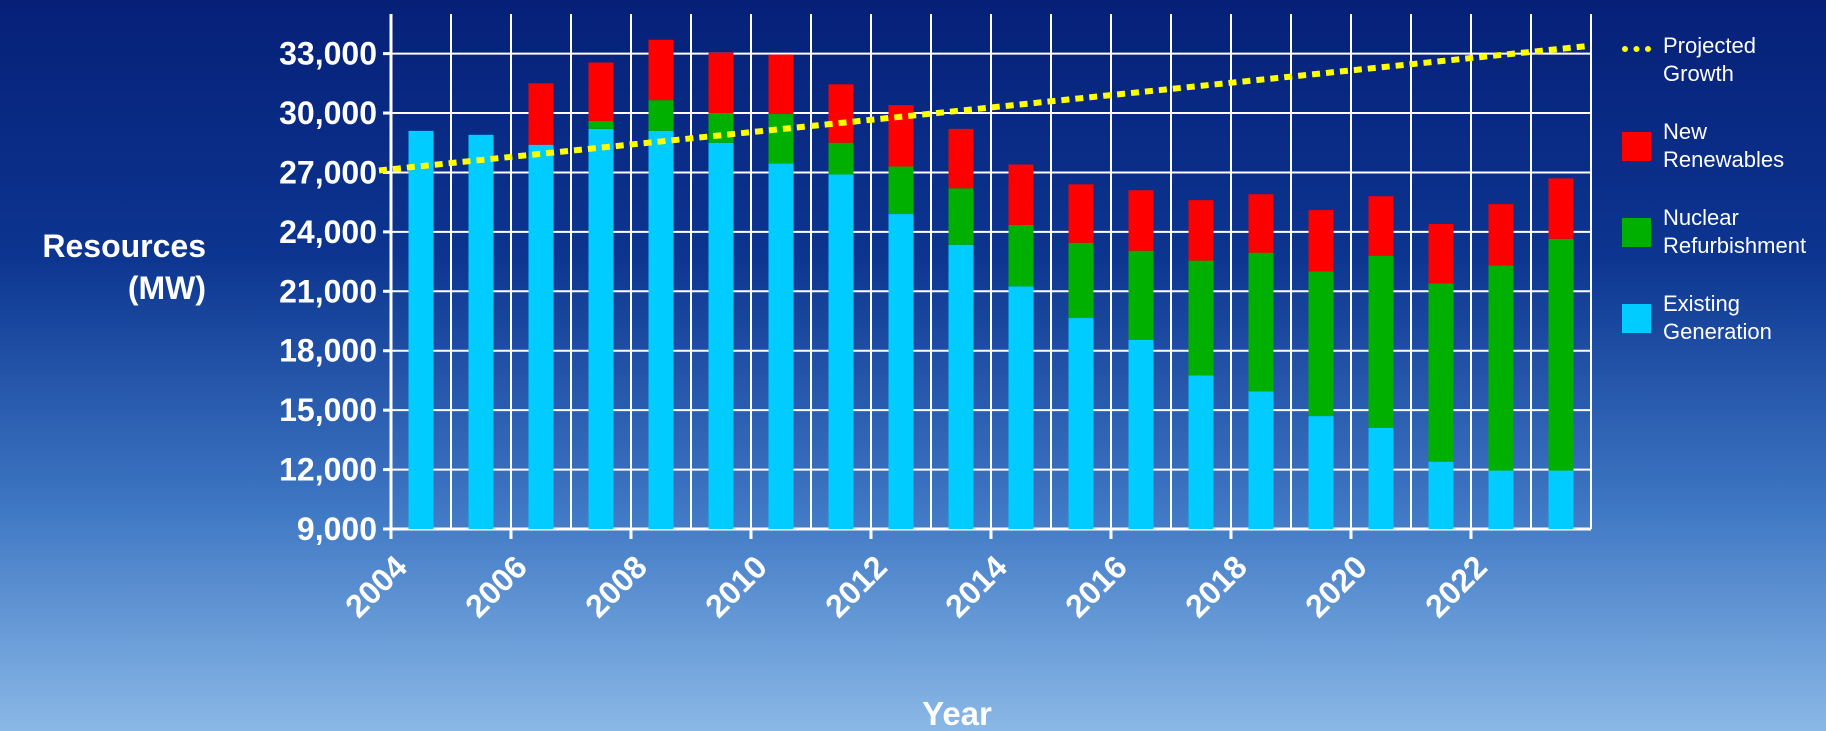 Image resolution: width=1826 pixels, height=731 pixels. Describe the element at coordinates (856, 586) in the screenshot. I see `x-tick-label: 2012` at that location.